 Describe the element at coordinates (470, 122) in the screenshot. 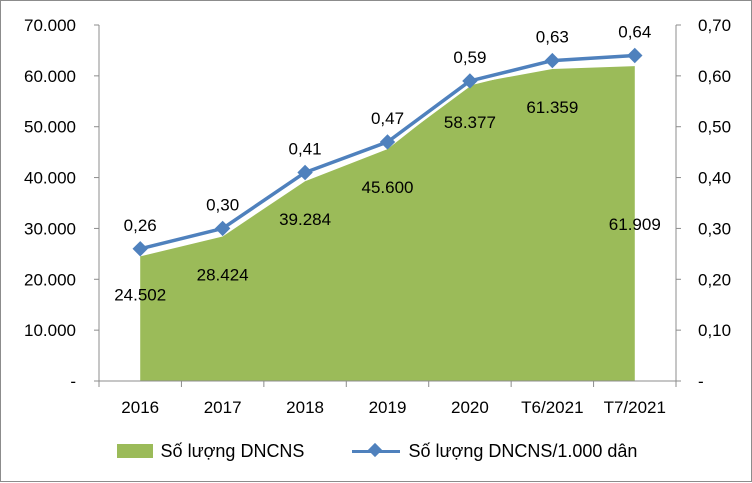

I see `area-data-label: 58.377` at that location.